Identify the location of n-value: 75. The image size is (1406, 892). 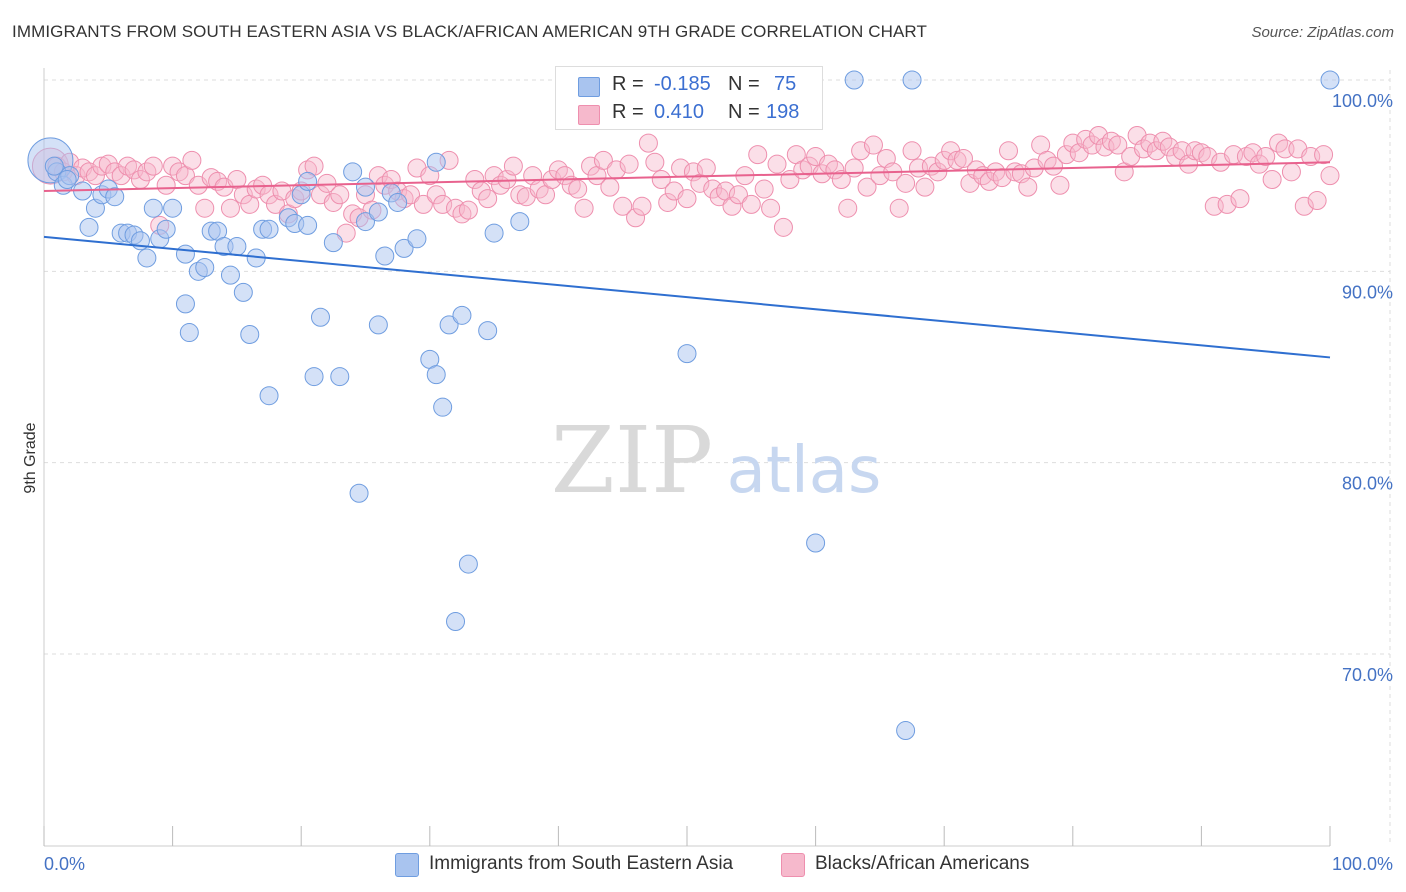
(785, 84).